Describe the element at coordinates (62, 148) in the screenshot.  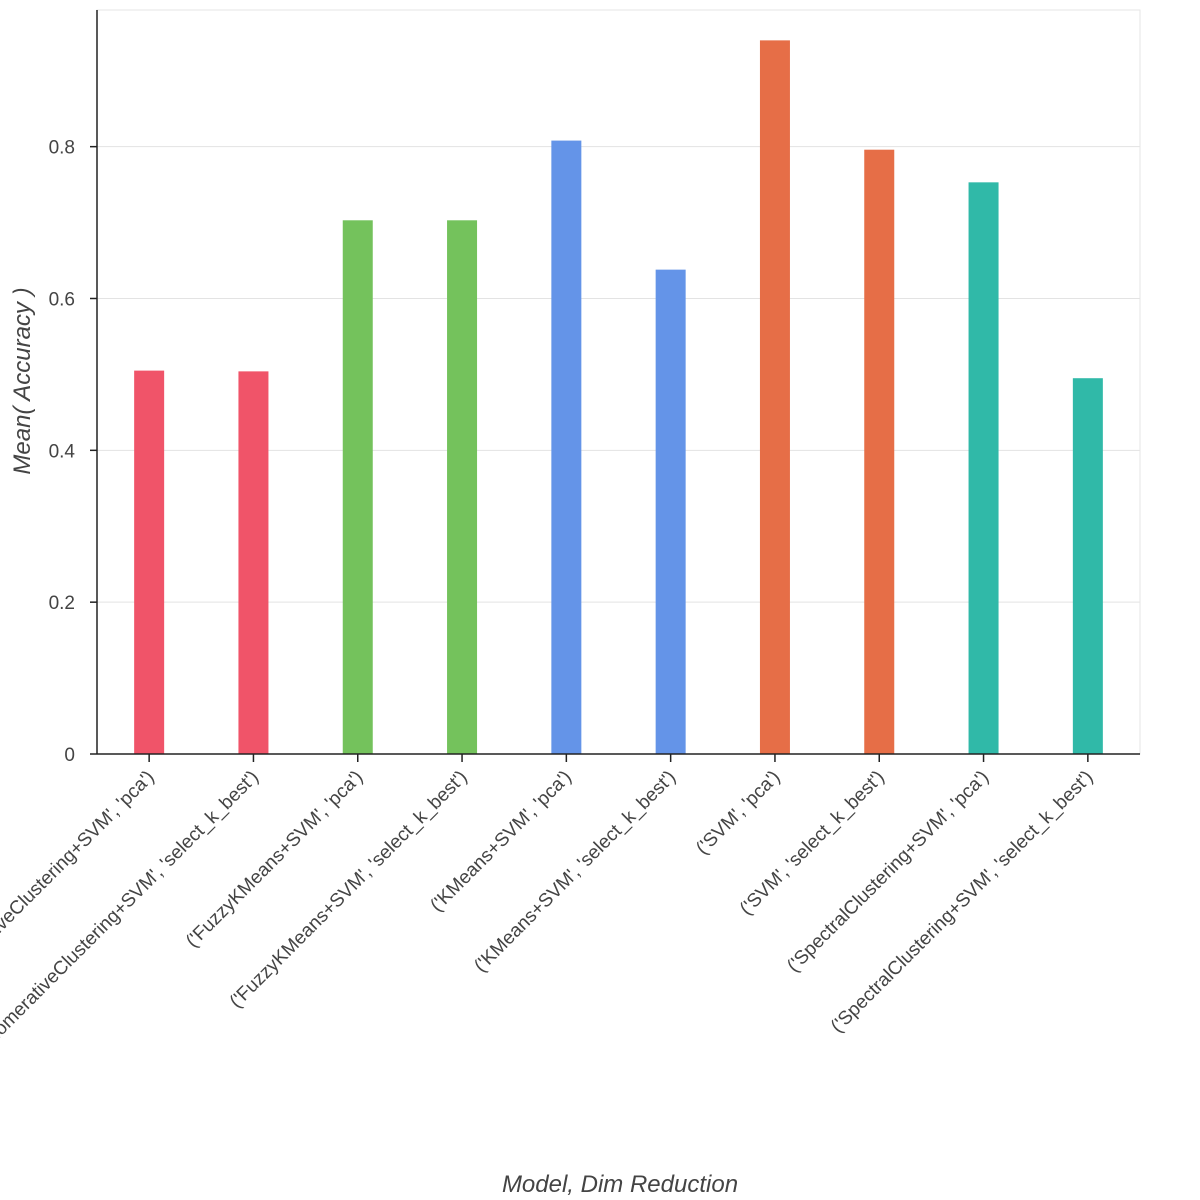
I see `y-tick-label: 0.8` at that location.